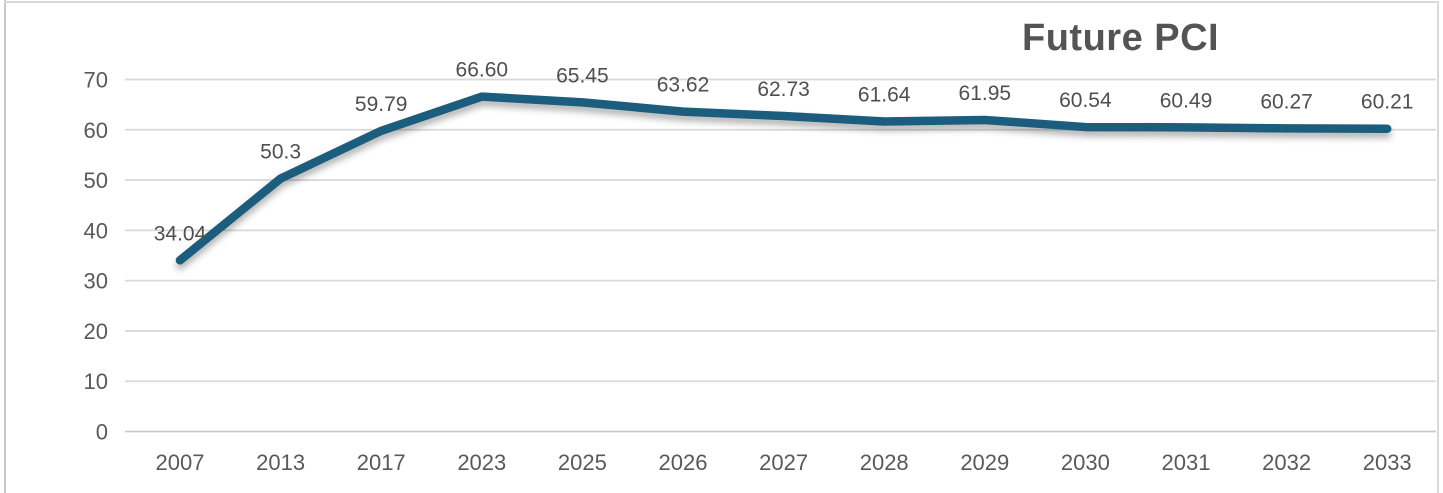  I want to click on x-axis-label: 2026, so click(683, 462).